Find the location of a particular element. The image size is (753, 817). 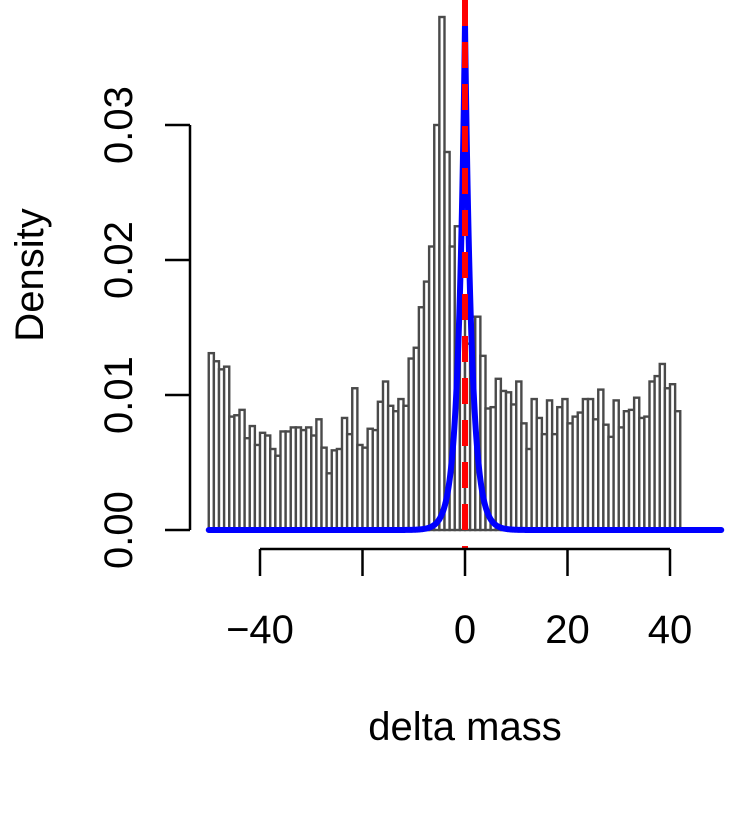

y-tick-label: 0.02 is located at coordinates (119, 260).